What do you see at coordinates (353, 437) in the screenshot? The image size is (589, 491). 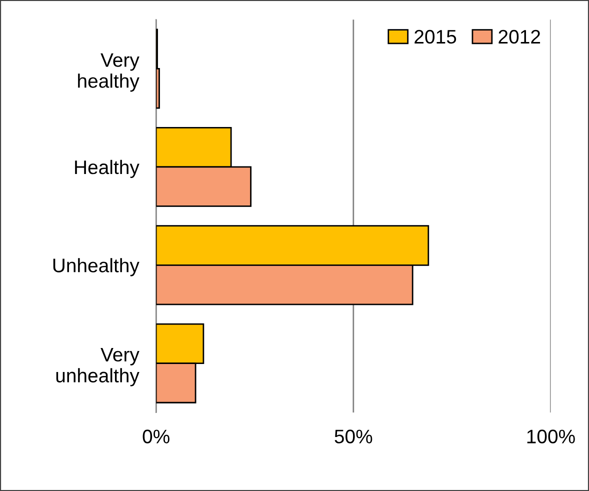 I see `x-tick-label: 50%` at bounding box center [353, 437].